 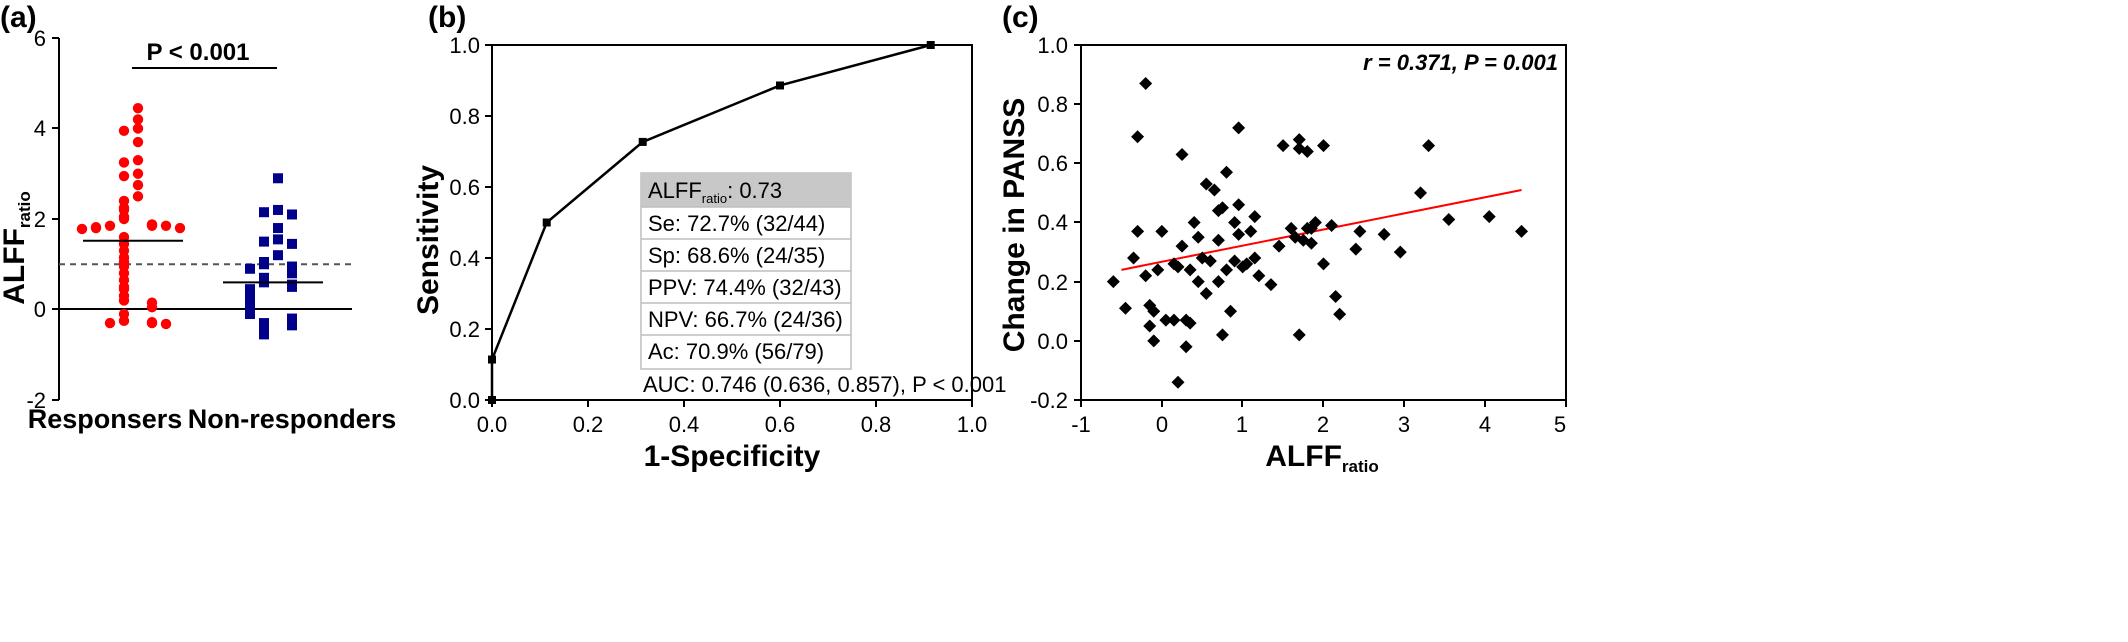 What do you see at coordinates (1485, 424) in the screenshot?
I see `panel-c-x-tick-label: 4` at bounding box center [1485, 424].